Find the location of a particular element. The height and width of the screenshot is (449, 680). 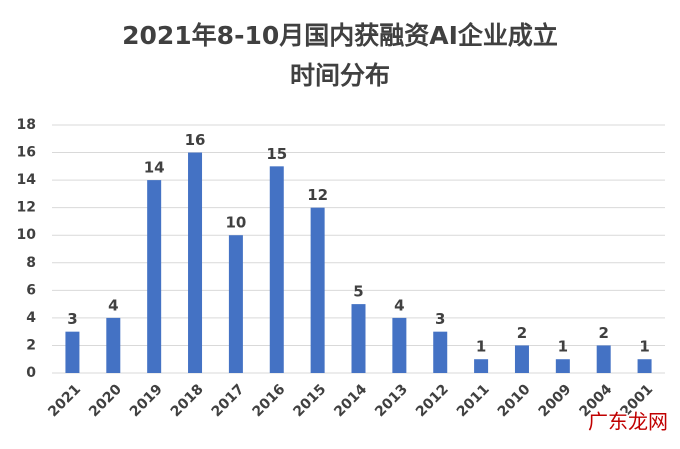

x-tick-label: 2011 is located at coordinates (473, 400).